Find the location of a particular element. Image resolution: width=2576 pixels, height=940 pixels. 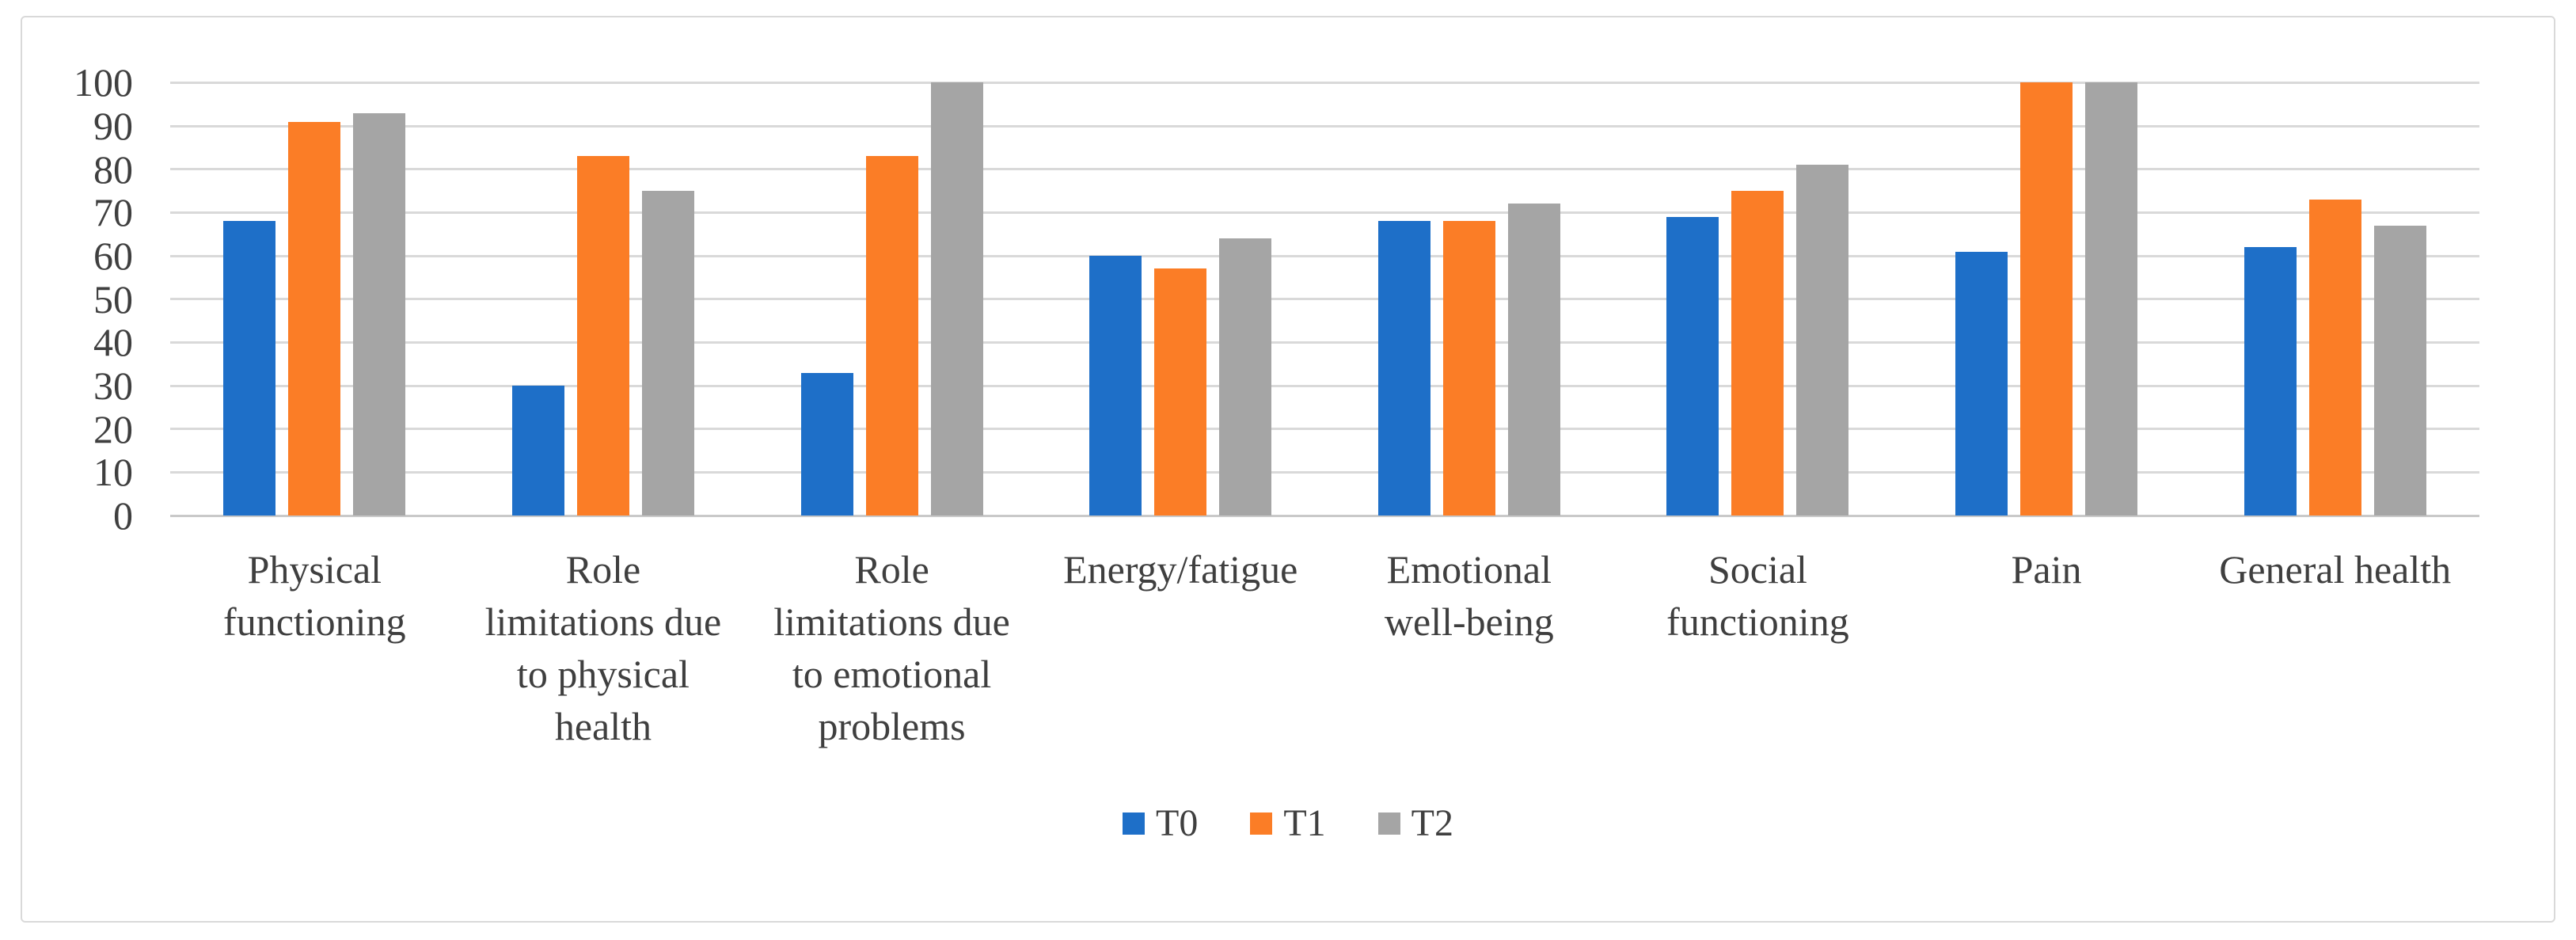

y-tick-label-60: 60 is located at coordinates (113, 255).